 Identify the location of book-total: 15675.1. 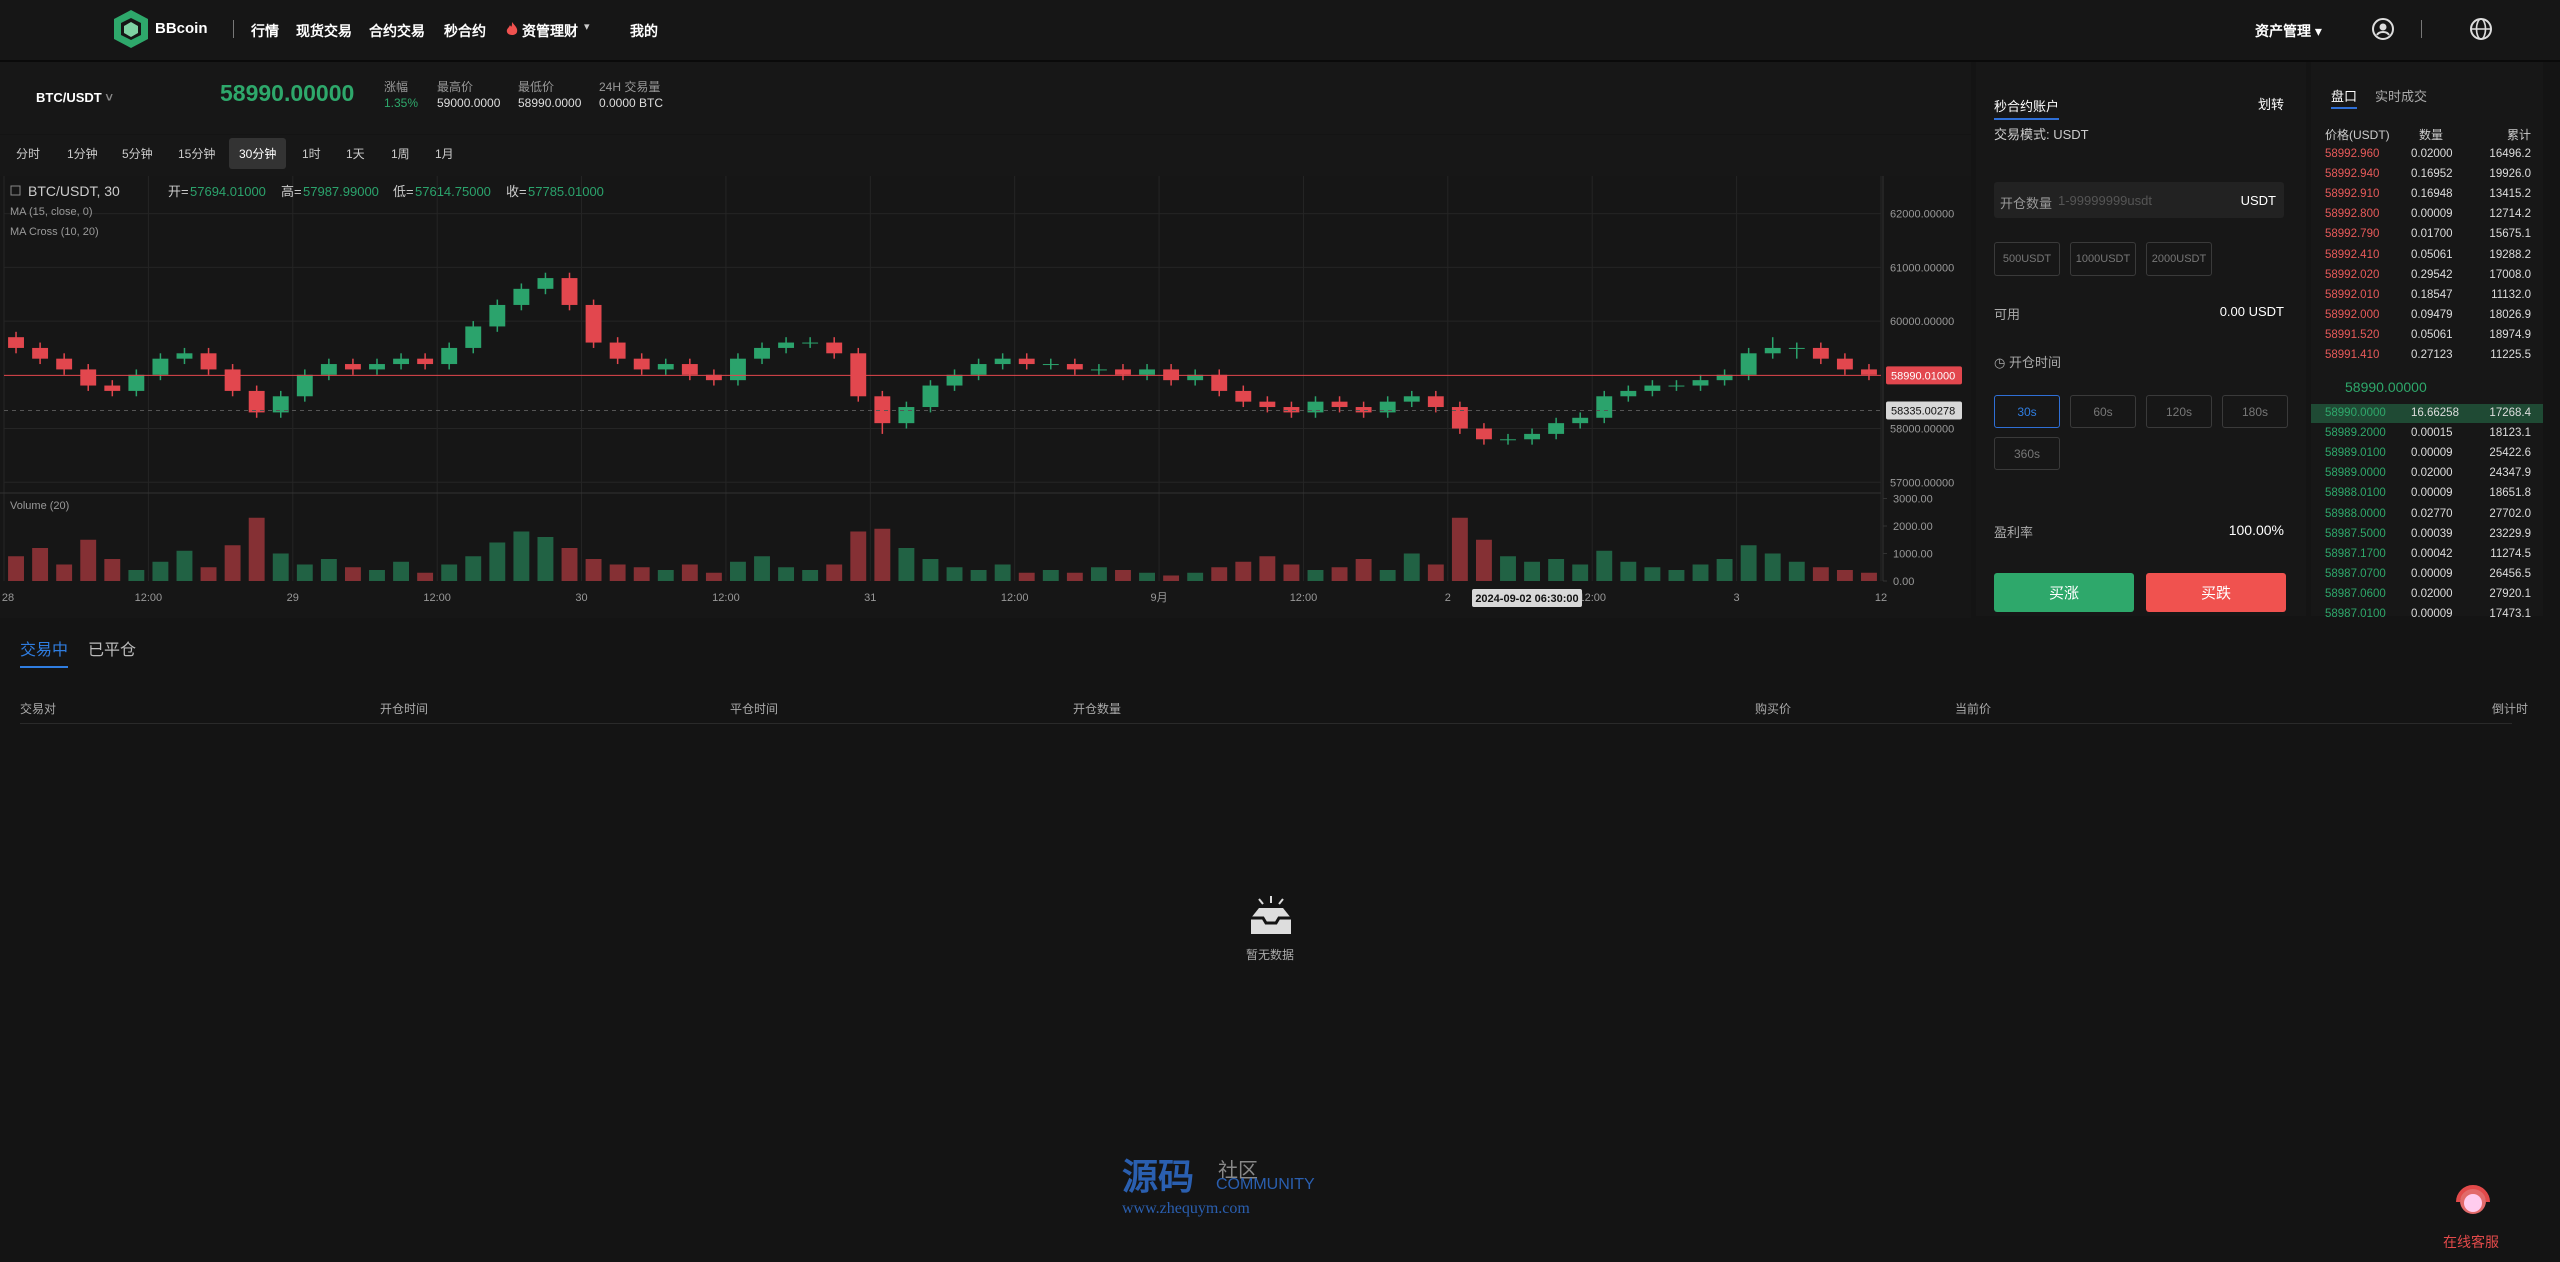
(2510, 234).